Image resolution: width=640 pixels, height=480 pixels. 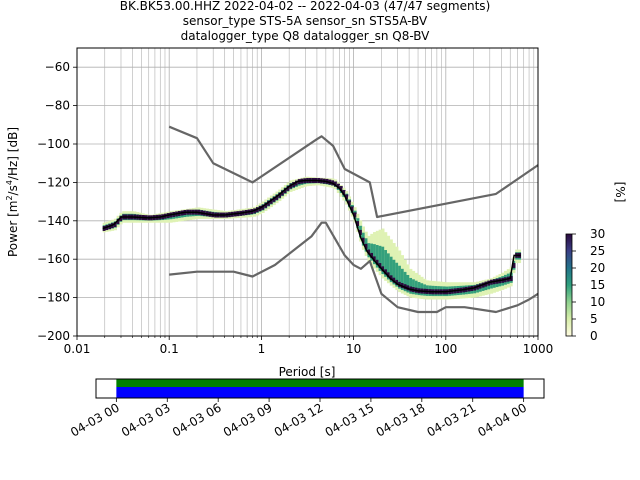 What do you see at coordinates (9, 197) in the screenshot?
I see `y-axis-label-exp-1: 2` at bounding box center [9, 197].